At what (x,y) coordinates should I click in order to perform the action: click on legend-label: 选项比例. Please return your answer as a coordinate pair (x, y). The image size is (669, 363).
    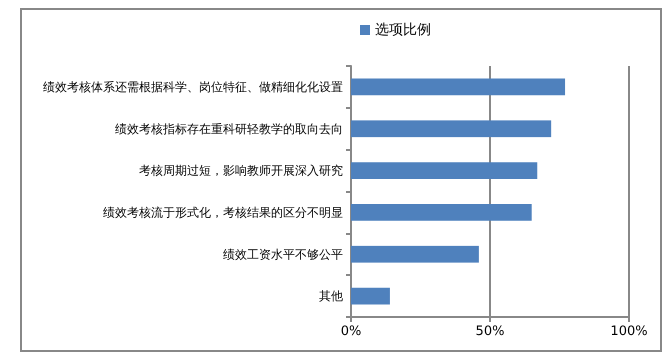
    Looking at the image, I should click on (403, 30).